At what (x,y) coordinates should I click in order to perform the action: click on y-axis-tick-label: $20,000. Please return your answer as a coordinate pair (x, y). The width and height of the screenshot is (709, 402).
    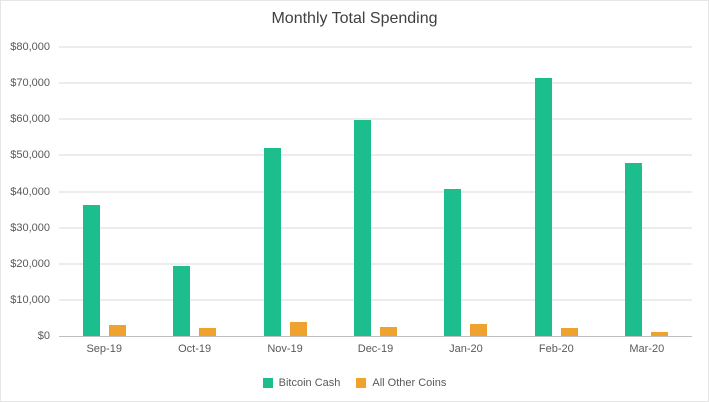
    Looking at the image, I should click on (30, 263).